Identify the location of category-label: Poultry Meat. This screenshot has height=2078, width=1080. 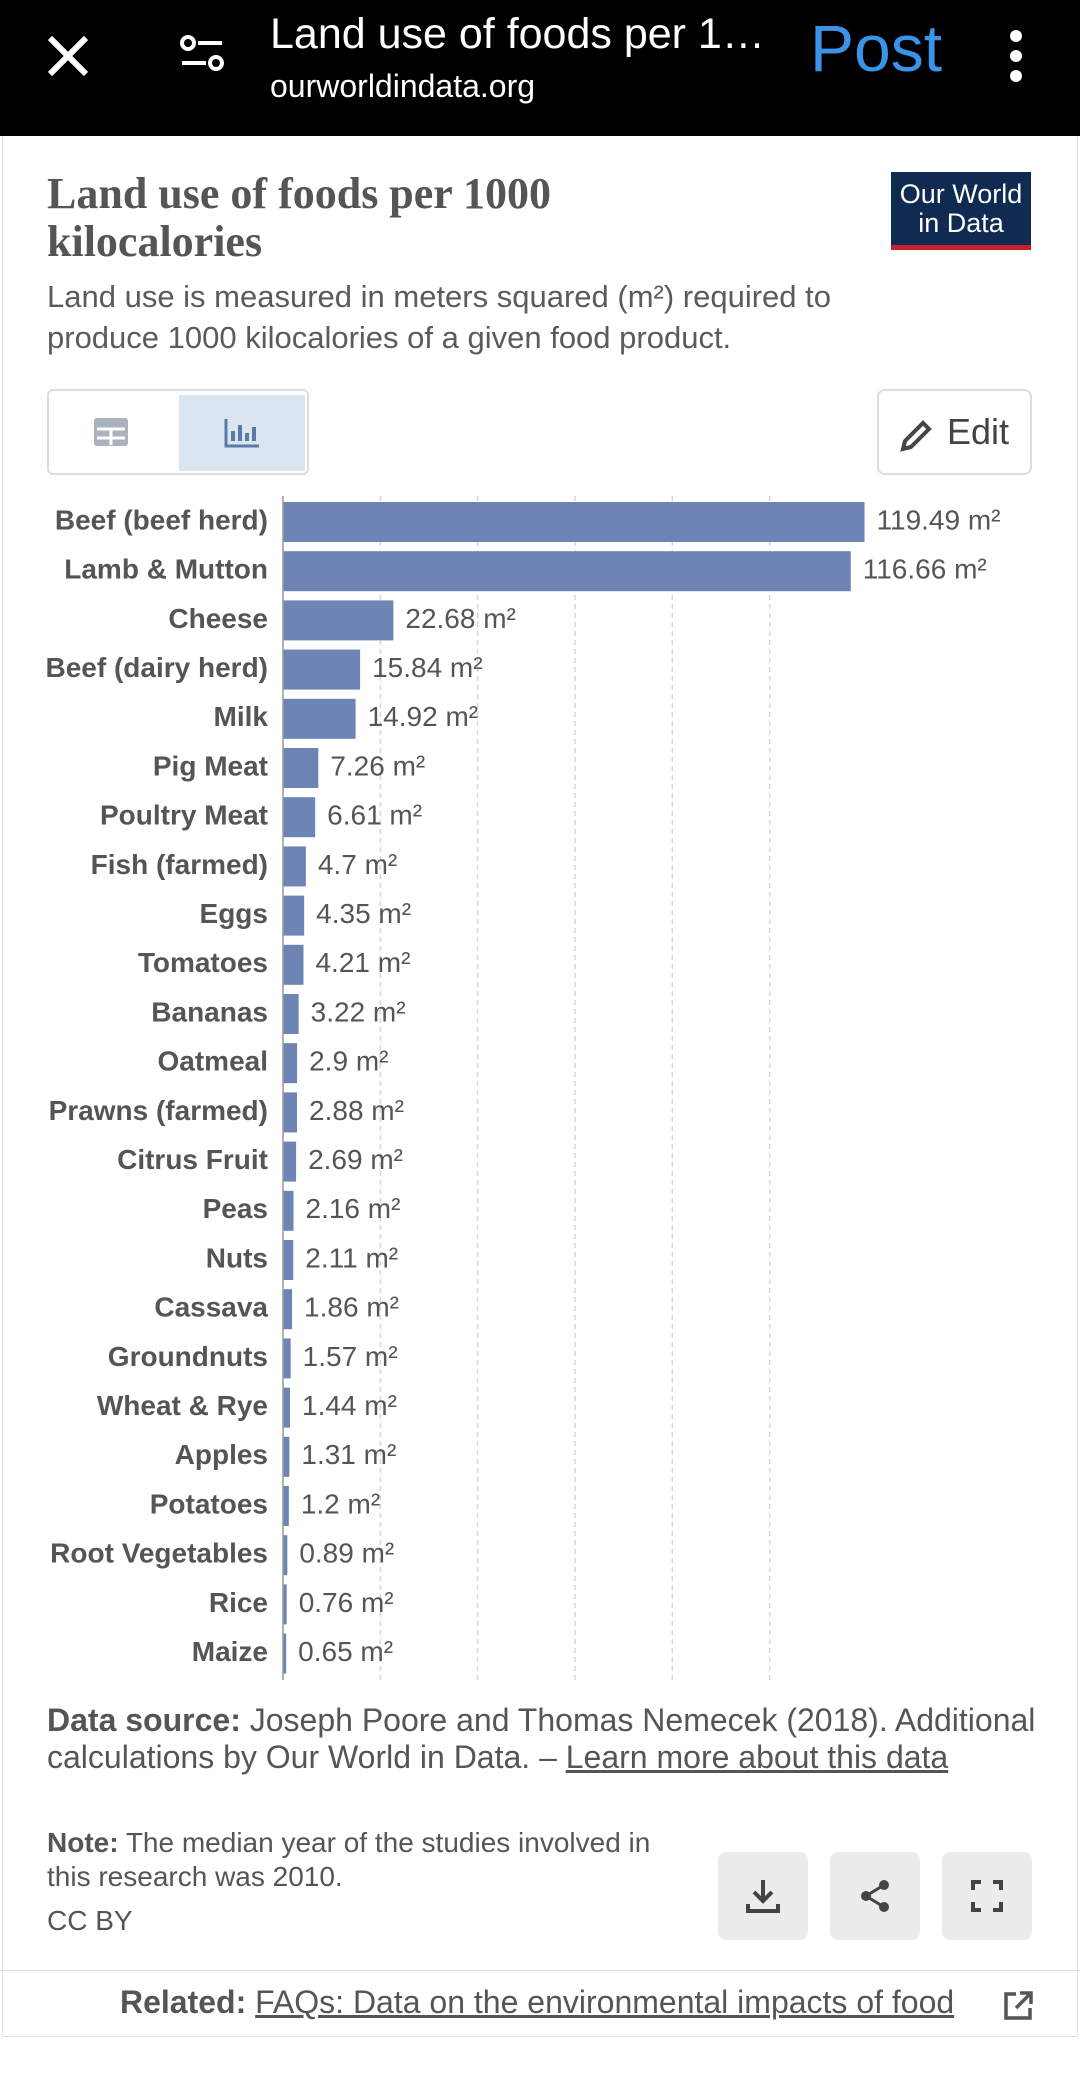
(184, 815).